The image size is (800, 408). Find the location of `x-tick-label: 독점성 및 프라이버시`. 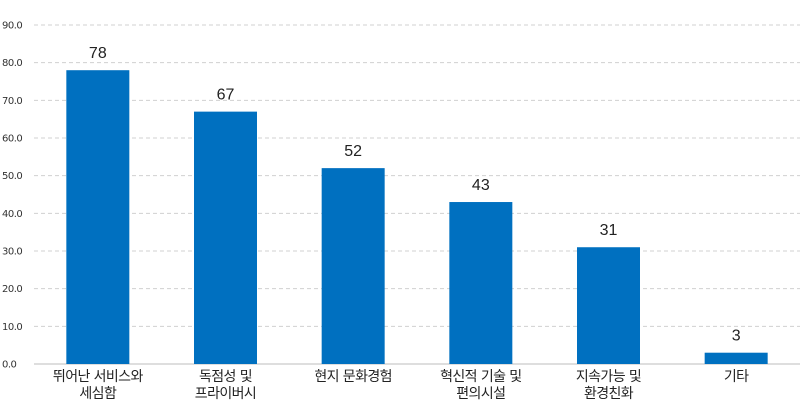

x-tick-label: 독점성 및 프라이버시 is located at coordinates (225, 385).